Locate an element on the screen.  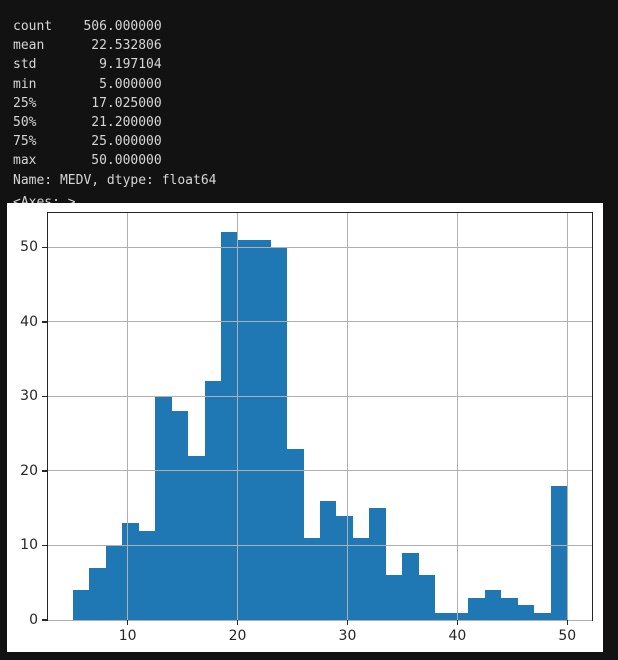
y-tick-label: 50 is located at coordinates (29, 247).